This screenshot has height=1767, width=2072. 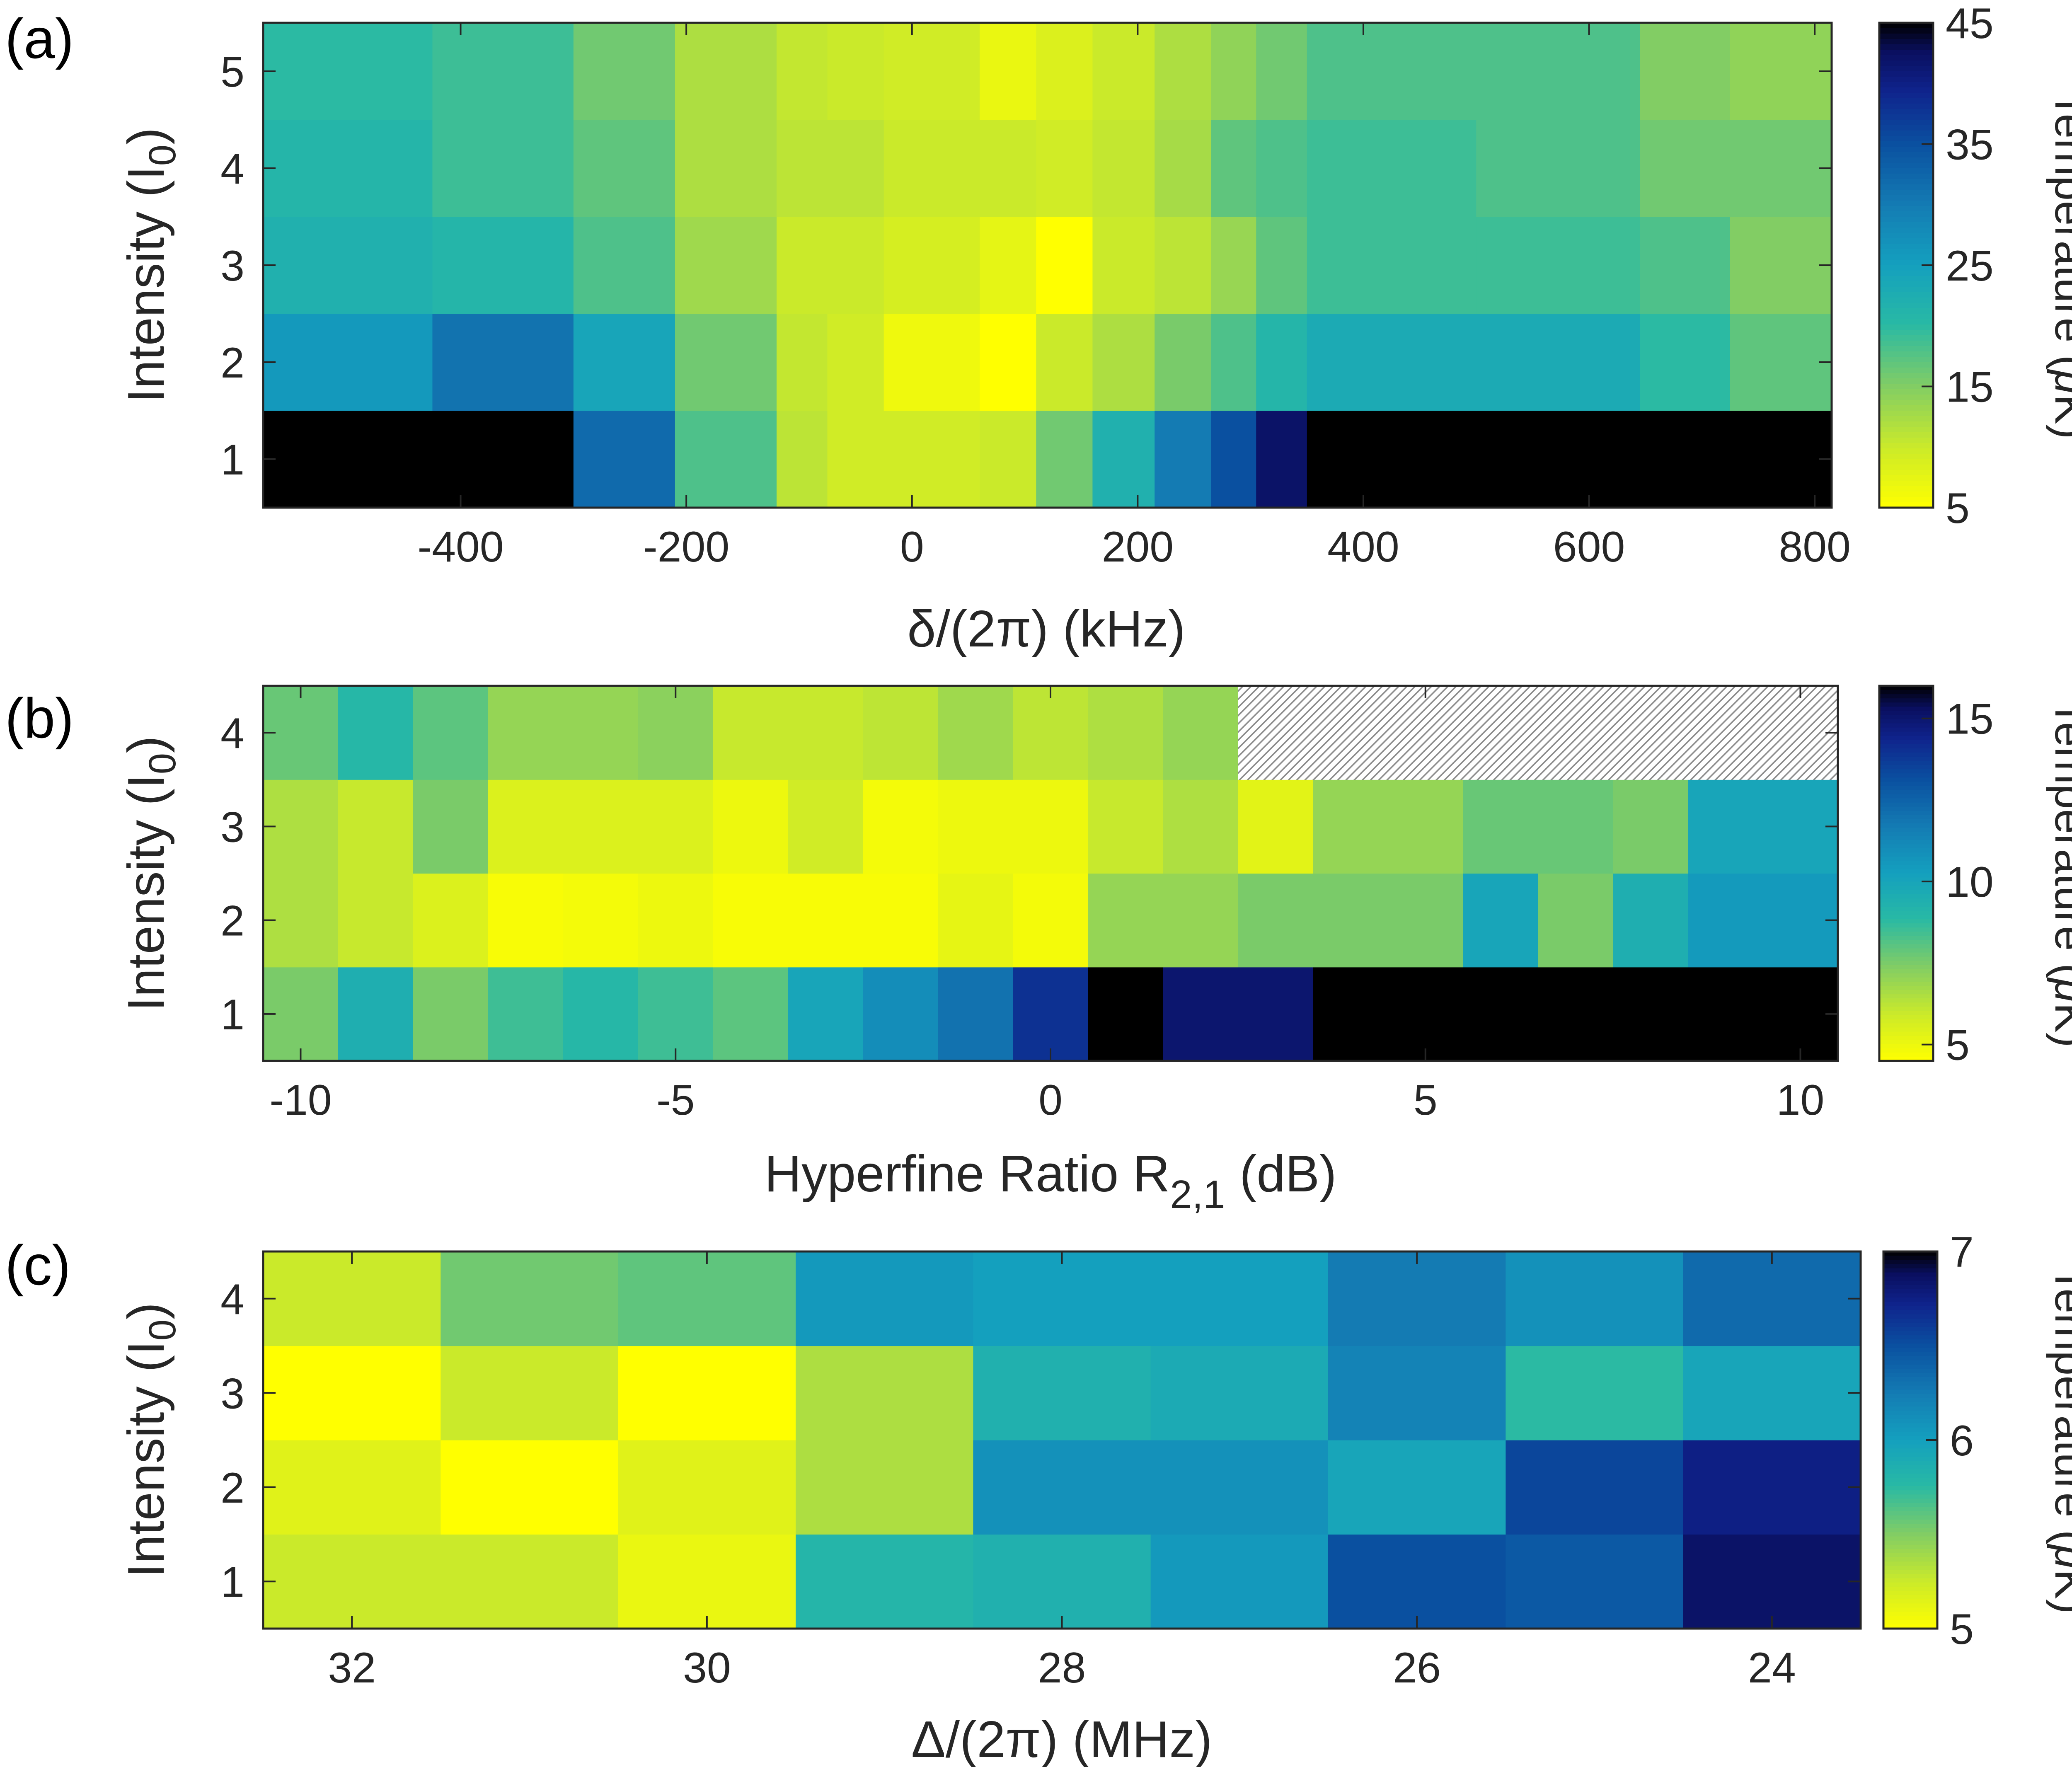 I want to click on y-axis-label-a: Intensity (I0), so click(x=151, y=265).